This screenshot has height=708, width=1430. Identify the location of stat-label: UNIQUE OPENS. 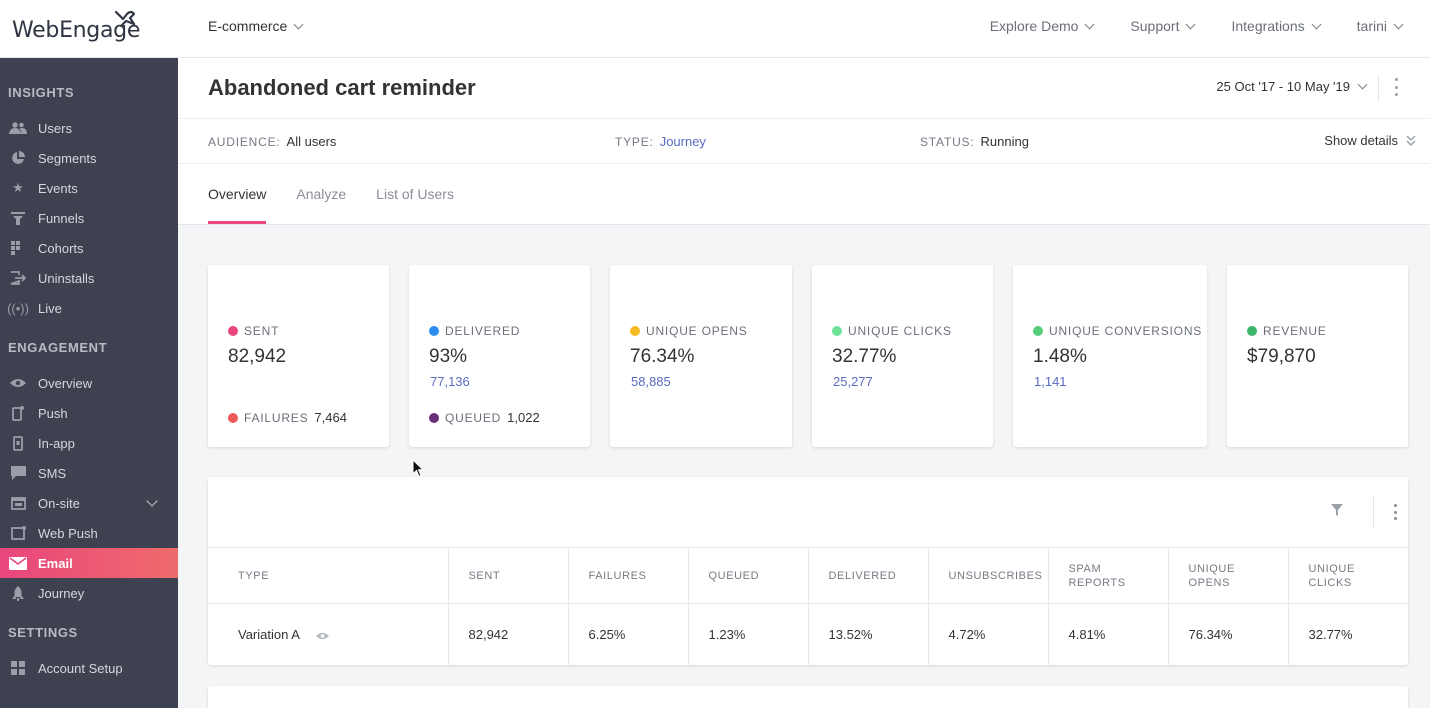
(689, 331).